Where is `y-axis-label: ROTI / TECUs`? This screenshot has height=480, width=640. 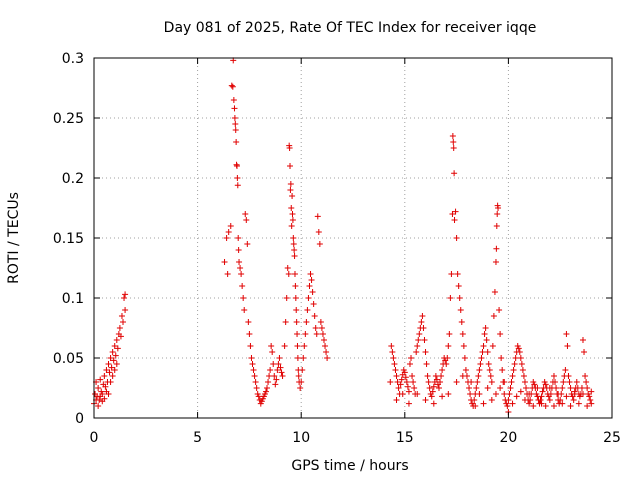 y-axis-label: ROTI / TECUs is located at coordinates (14, 238).